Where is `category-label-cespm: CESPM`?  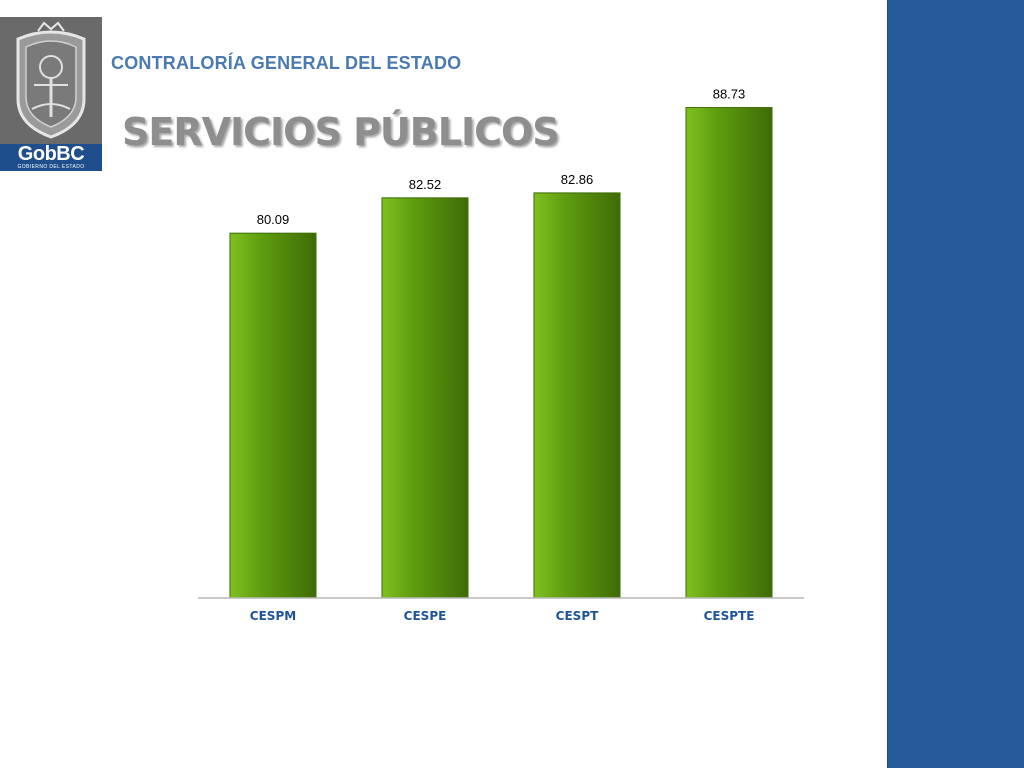
category-label-cespm: CESPM is located at coordinates (273, 616).